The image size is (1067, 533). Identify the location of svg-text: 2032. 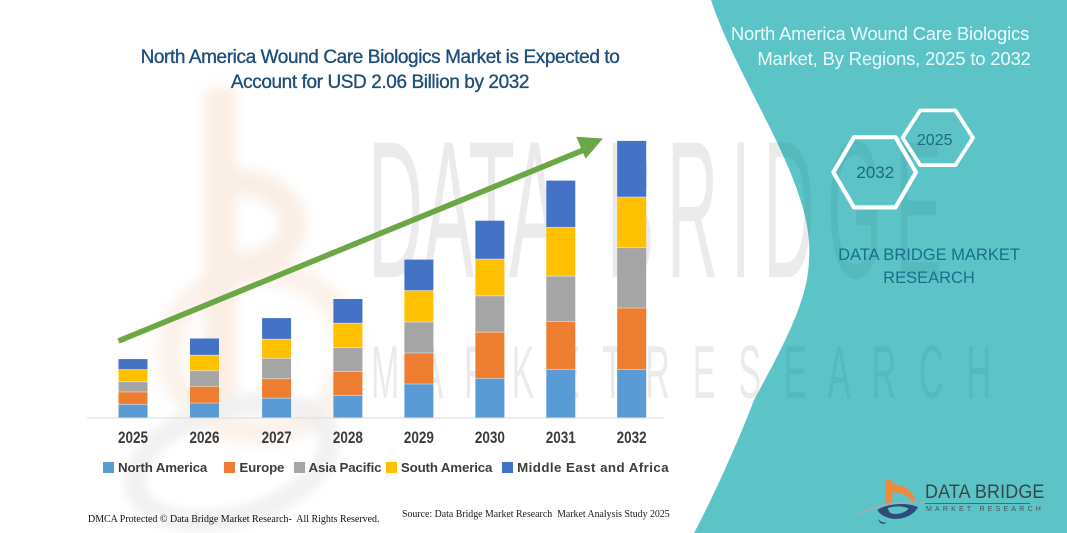
(875, 172).